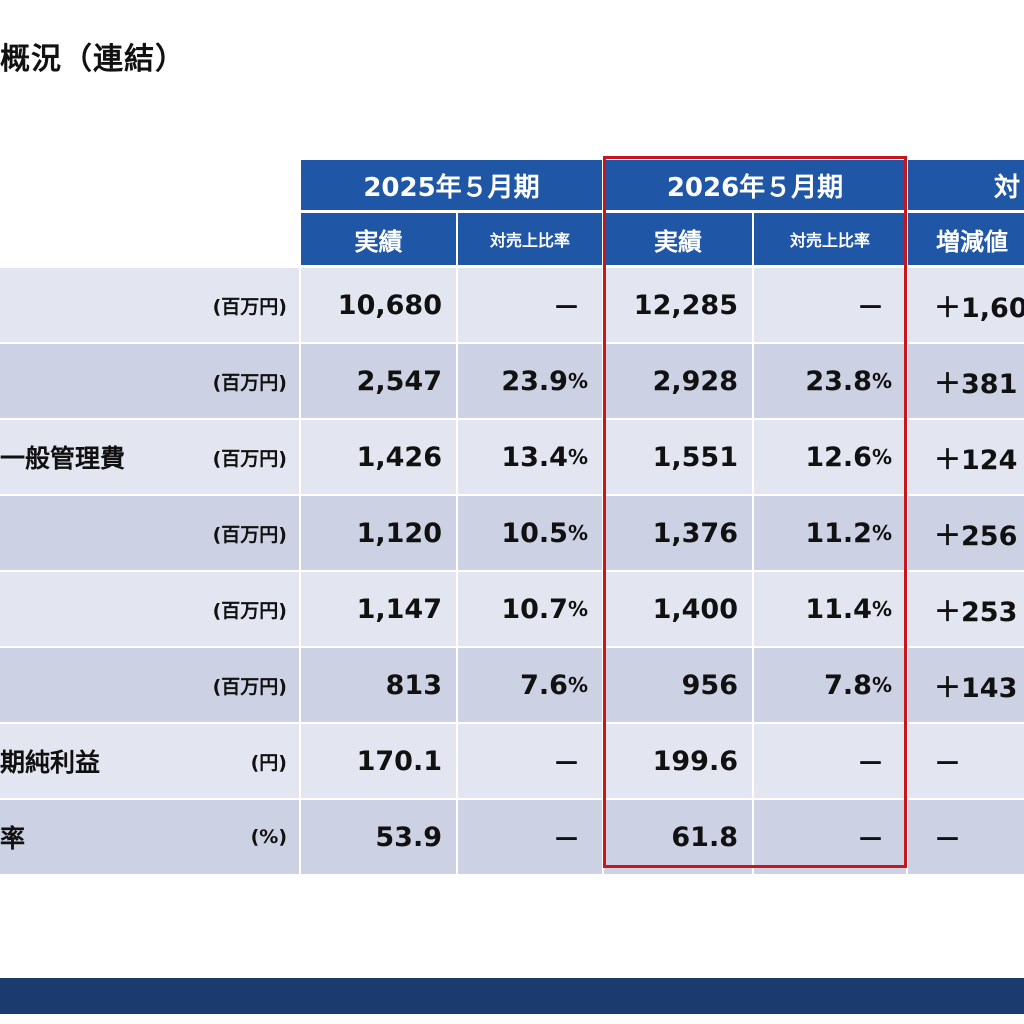  Describe the element at coordinates (678, 381) in the screenshot. I see `row-2-v2026: 2,928` at that location.